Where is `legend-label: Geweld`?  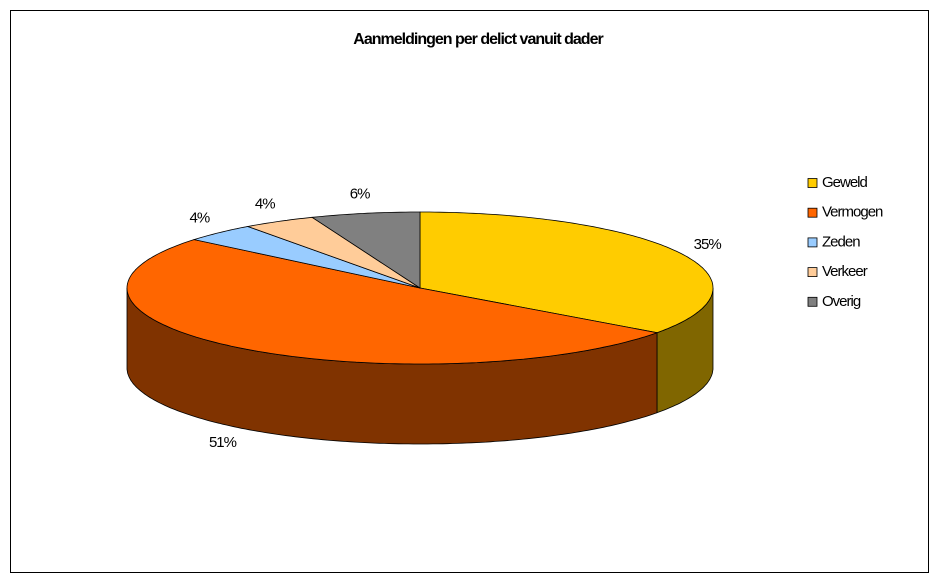
legend-label: Geweld is located at coordinates (845, 182).